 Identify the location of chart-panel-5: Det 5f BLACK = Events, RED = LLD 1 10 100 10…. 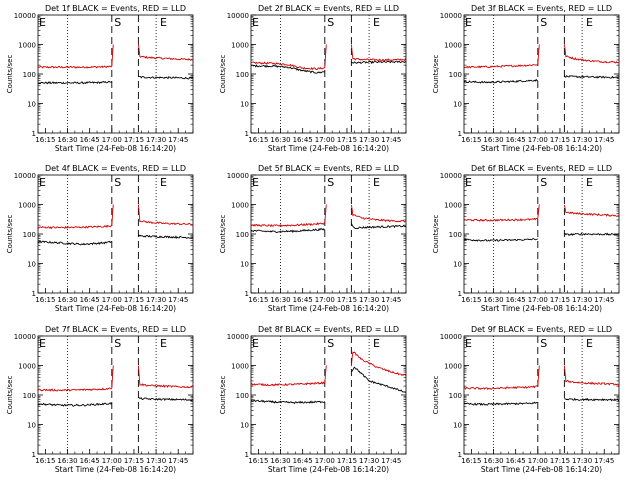
(313, 238).